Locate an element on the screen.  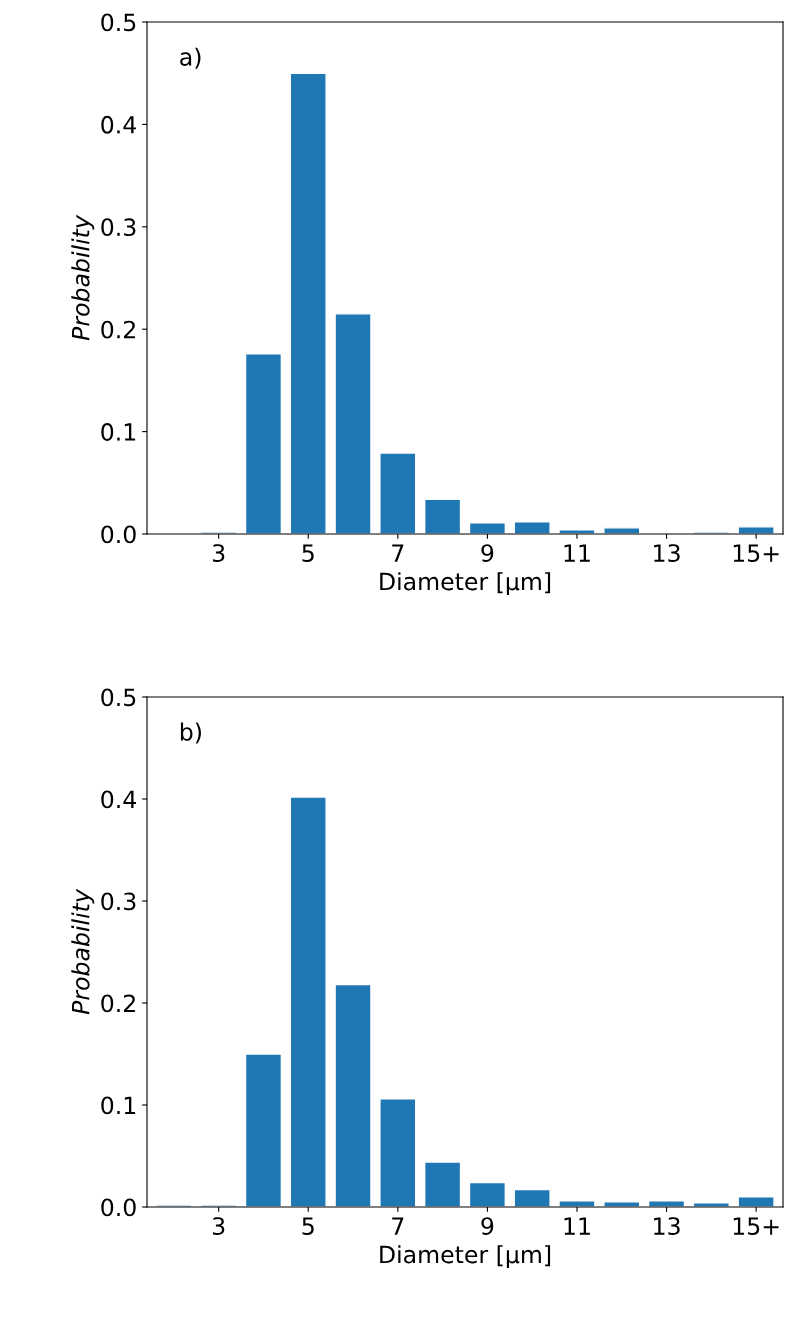
annotation: a) is located at coordinates (190, 58).